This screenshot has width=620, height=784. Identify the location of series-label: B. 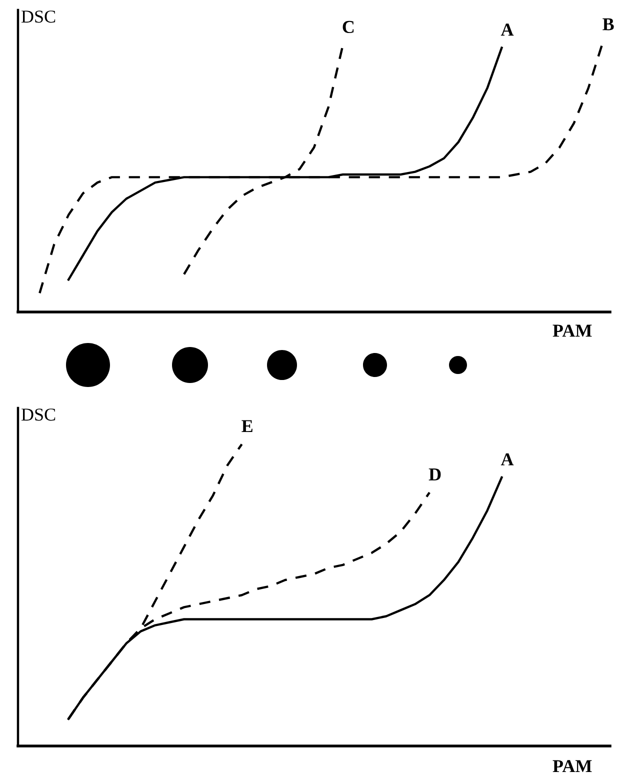
(608, 24).